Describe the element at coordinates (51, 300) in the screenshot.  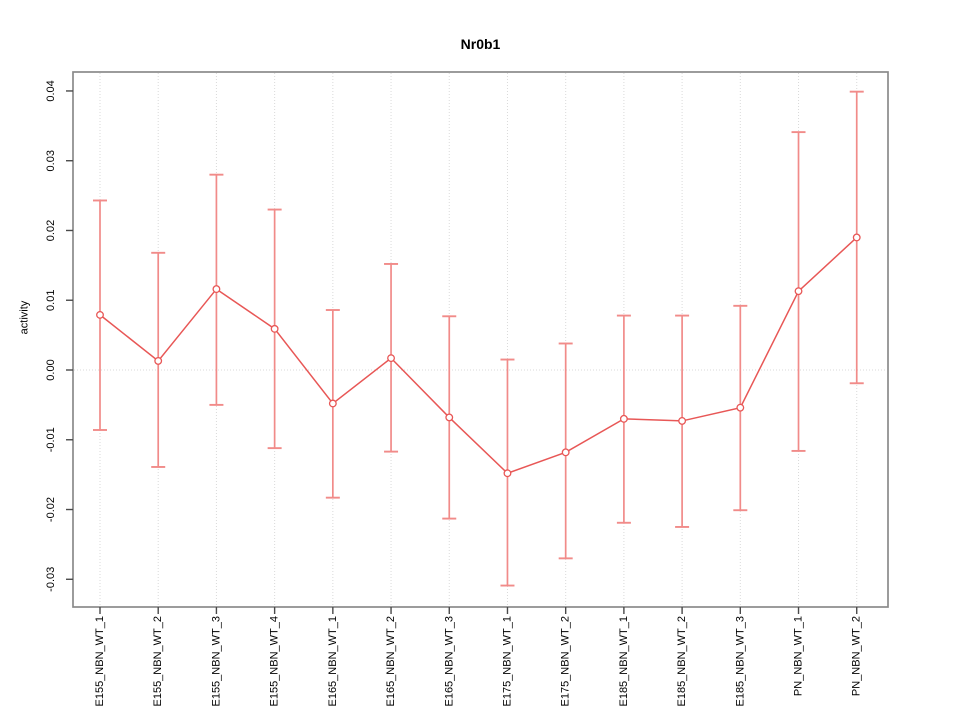
I see `y-tick-label: 0.01` at that location.